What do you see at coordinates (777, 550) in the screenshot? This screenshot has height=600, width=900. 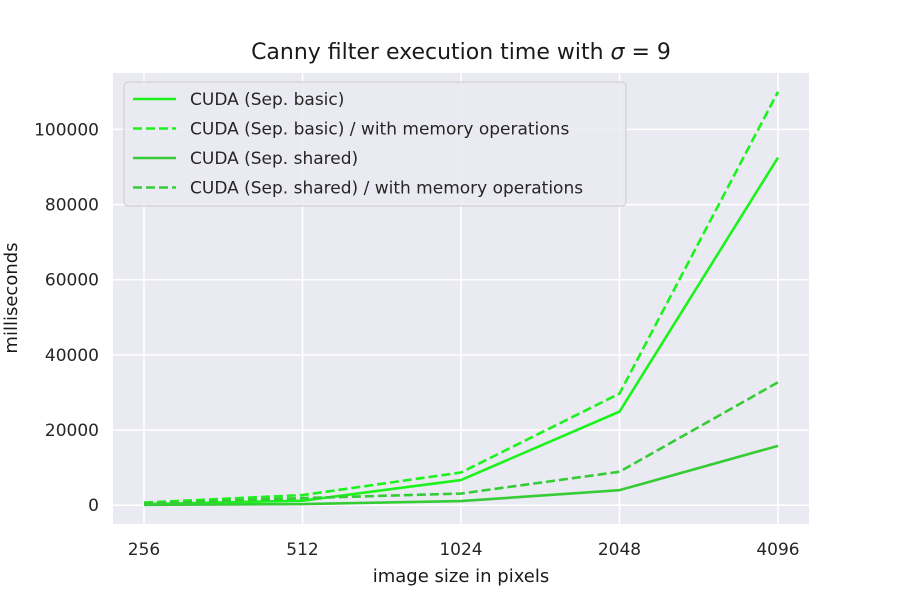 I see `x-tick-label: 4096` at bounding box center [777, 550].